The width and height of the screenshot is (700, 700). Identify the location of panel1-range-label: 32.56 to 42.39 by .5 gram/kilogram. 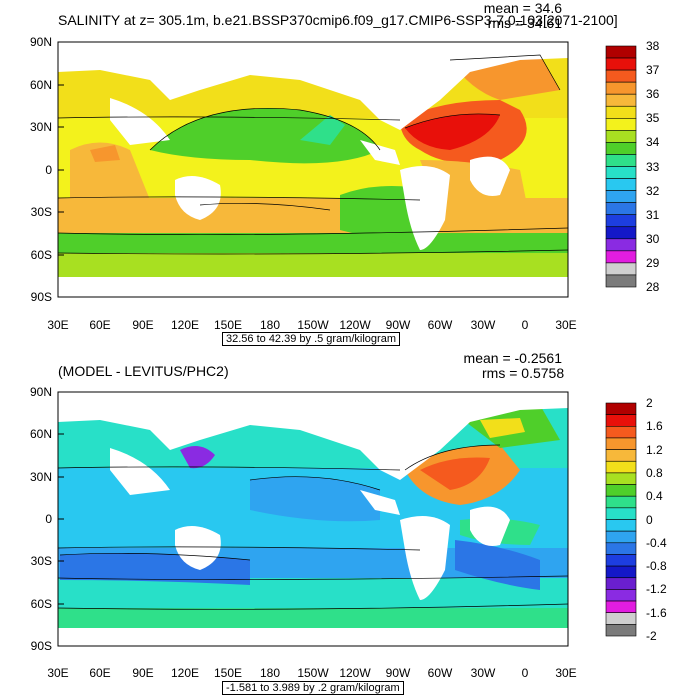
(311, 339).